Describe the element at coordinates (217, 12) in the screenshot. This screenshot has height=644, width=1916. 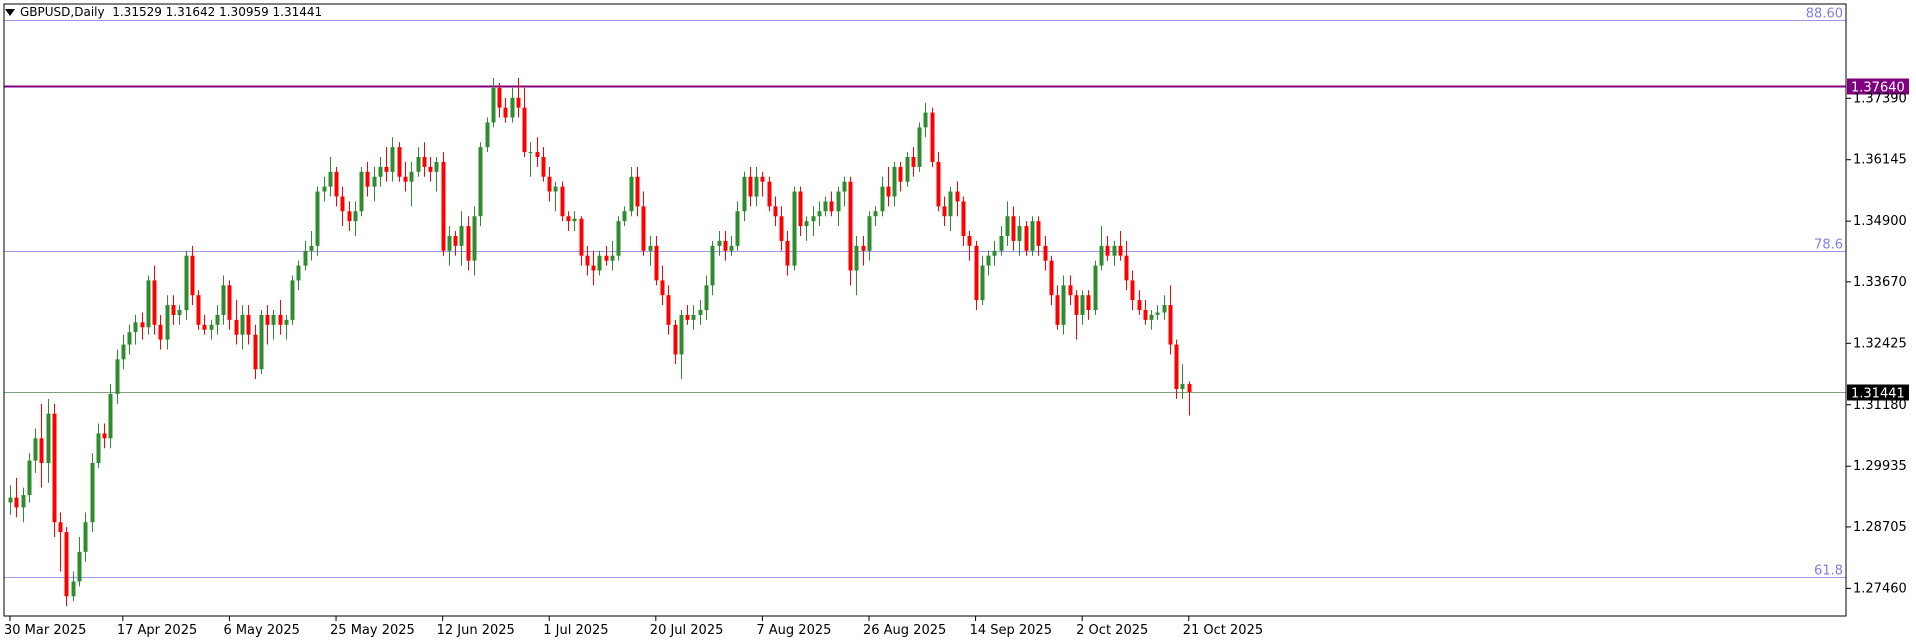
I see `ohlc-values: 1.31529 1.31642 1.30959 1.31441` at that location.